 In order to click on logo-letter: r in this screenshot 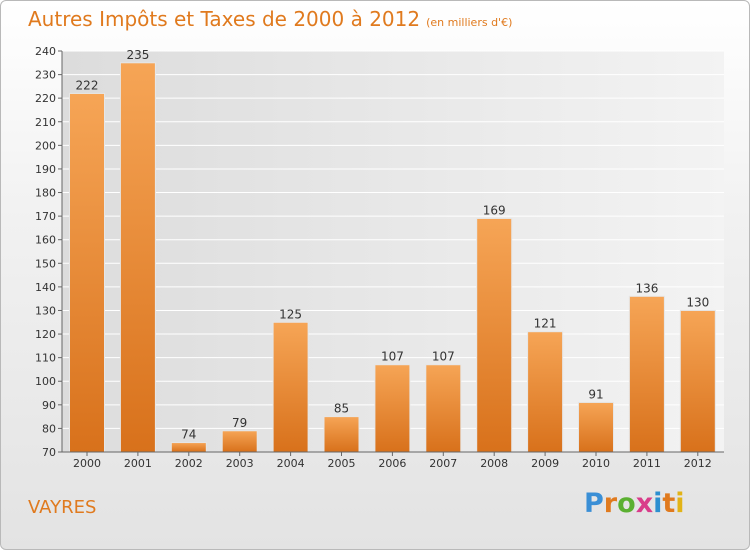, I will do `click(610, 503)`.